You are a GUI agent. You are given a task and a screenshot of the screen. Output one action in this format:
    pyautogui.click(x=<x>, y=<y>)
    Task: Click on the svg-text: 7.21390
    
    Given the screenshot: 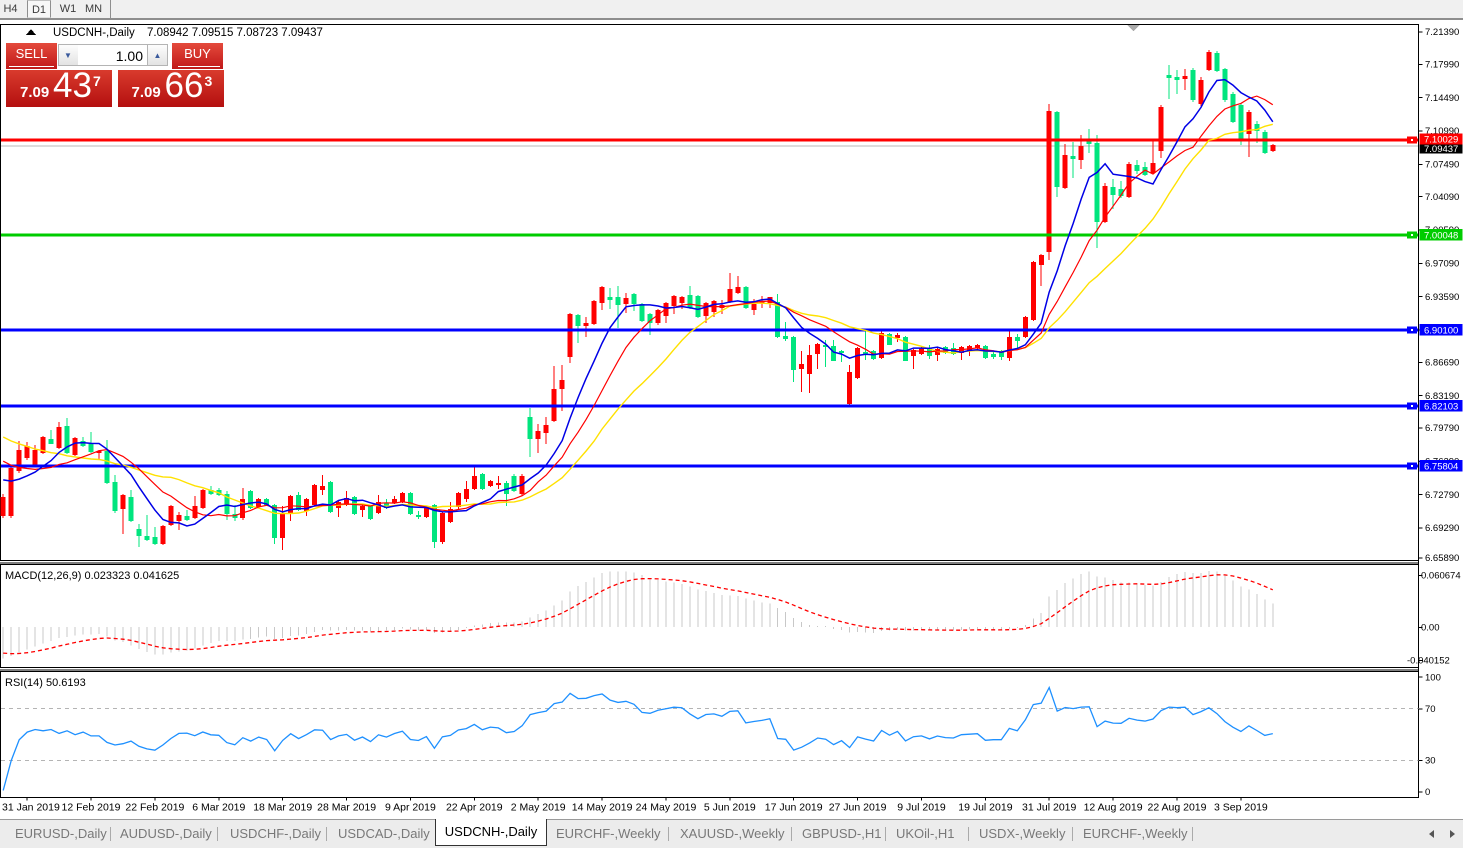 What is the action you would take?
    pyautogui.click(x=1442, y=32)
    